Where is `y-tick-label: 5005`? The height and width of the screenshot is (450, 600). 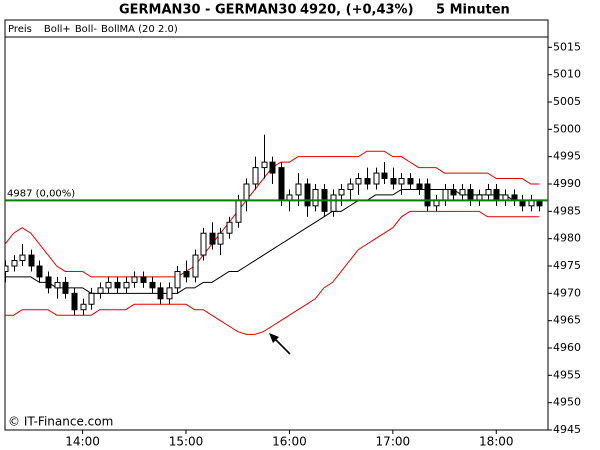 y-tick-label: 5005 is located at coordinates (567, 101).